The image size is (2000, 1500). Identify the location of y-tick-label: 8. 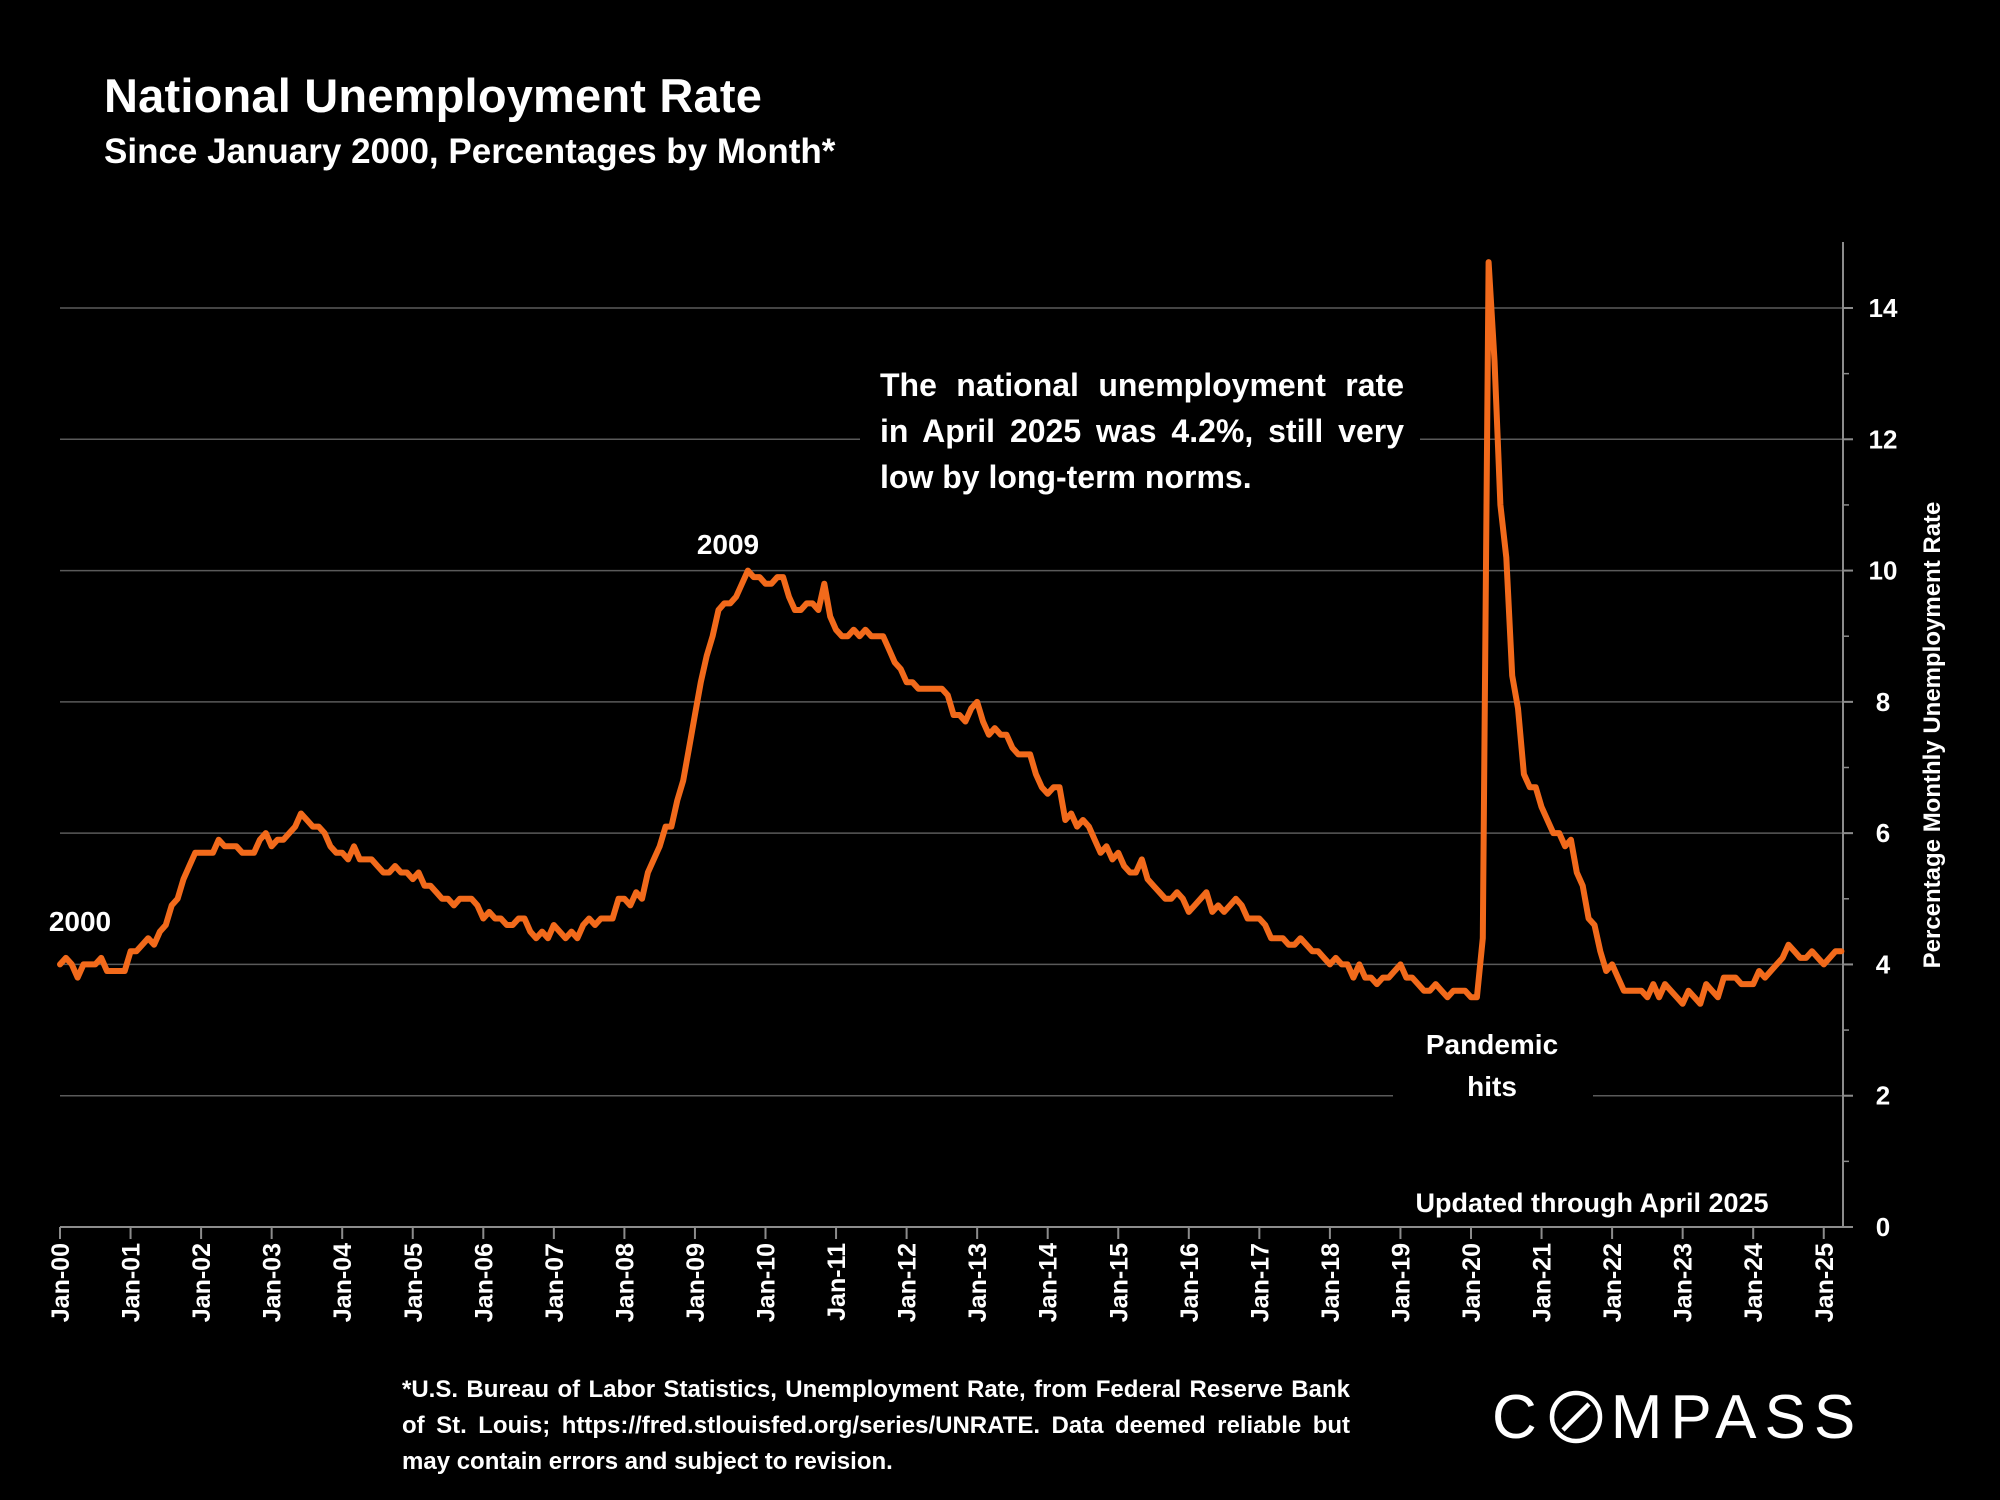
(1883, 702).